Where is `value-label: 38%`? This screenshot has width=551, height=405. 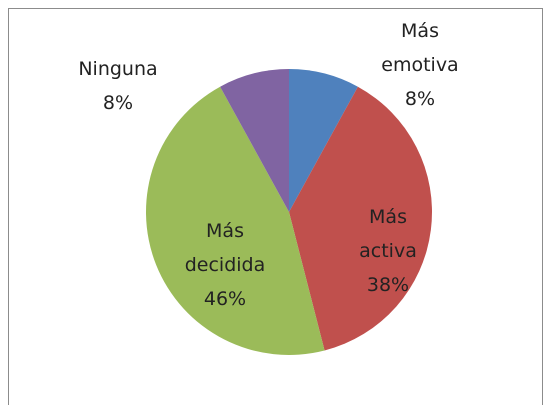 value-label: 38% is located at coordinates (388, 285).